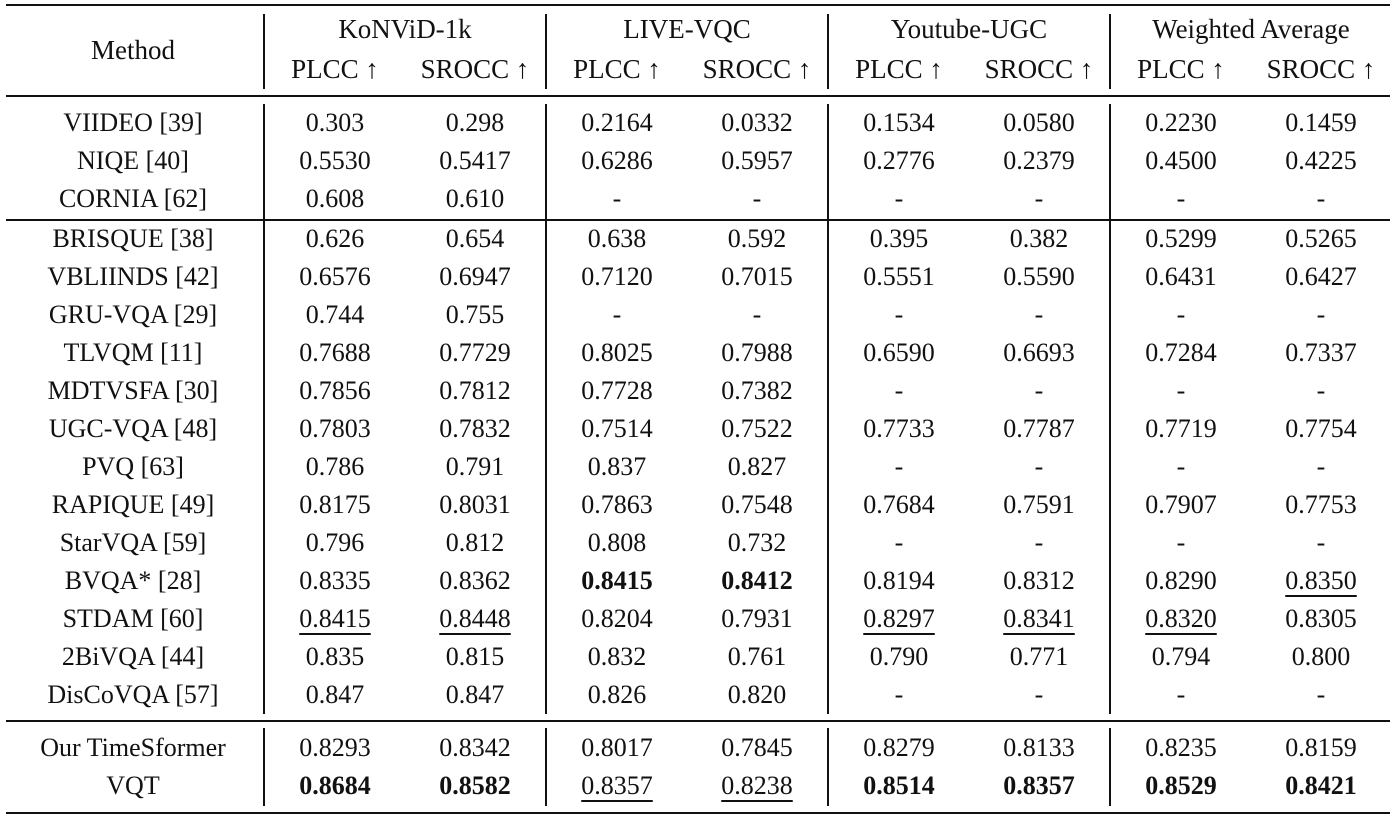 The image size is (1394, 818). Describe the element at coordinates (133, 276) in the screenshot. I see `method-name: VBLIINDS [42]` at that location.